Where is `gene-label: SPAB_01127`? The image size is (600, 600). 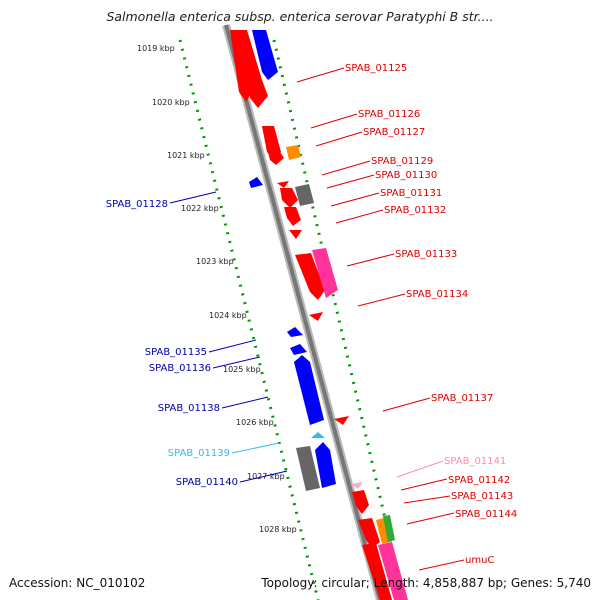 gene-label: SPAB_01127 is located at coordinates (394, 132).